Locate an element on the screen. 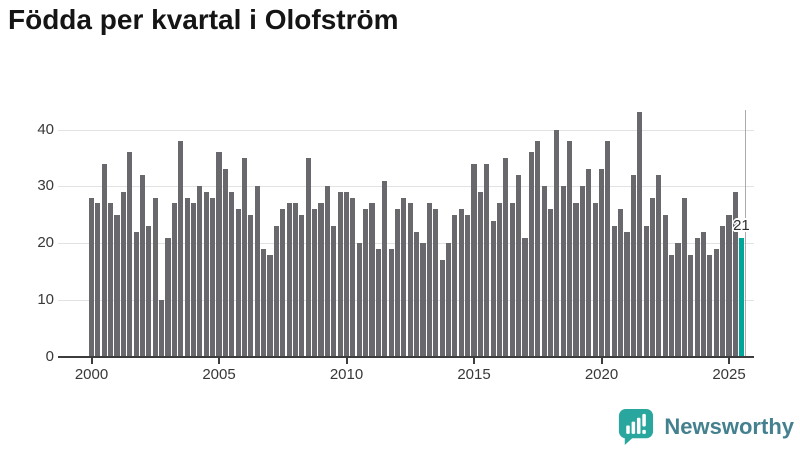 The image size is (800, 450). x-axis-tick-label: 2020 is located at coordinates (601, 374).